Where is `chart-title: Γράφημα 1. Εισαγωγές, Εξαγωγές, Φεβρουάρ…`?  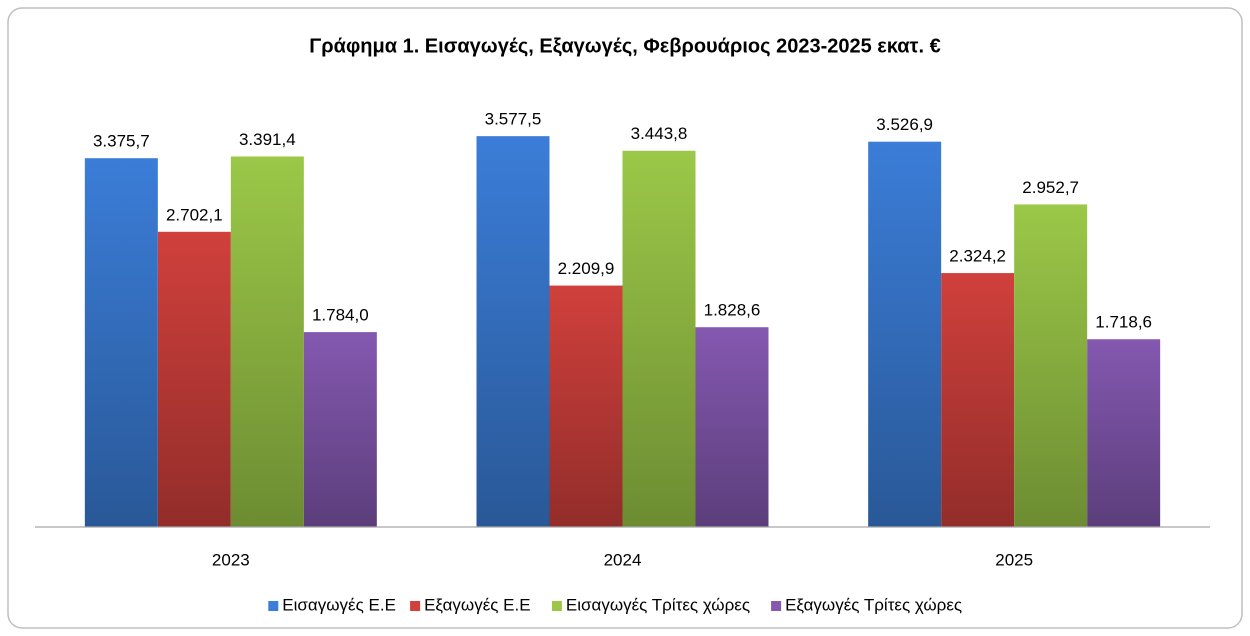
chart-title: Γράφημα 1. Εισαγωγές, Εξαγωγές, Φεβρουάρ… is located at coordinates (624, 46).